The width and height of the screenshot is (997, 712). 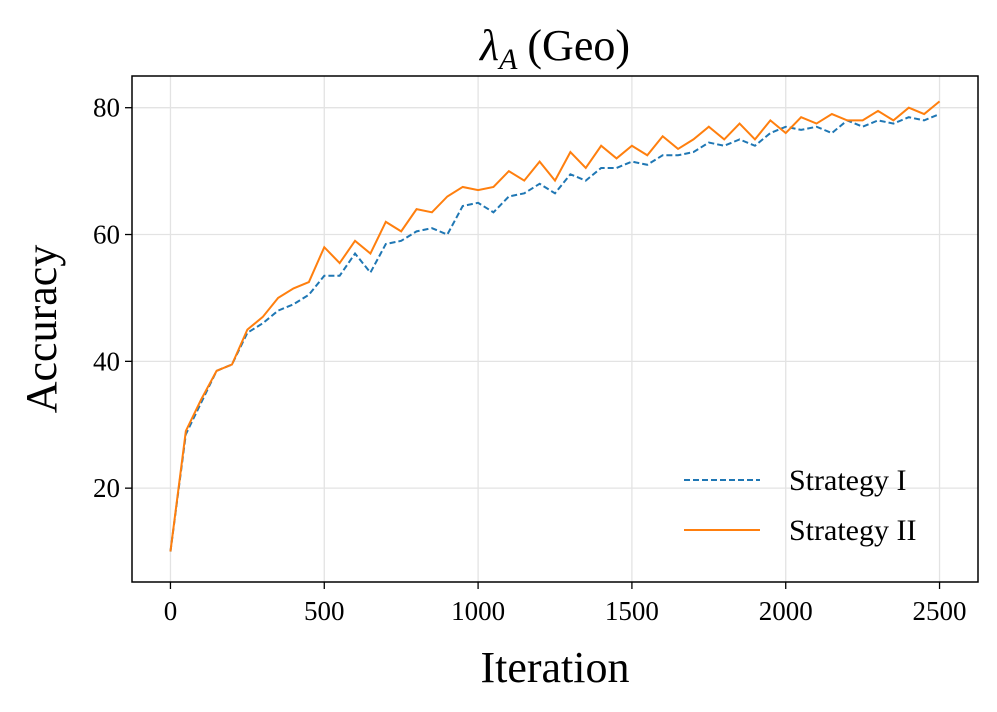 I want to click on chart-title: λA (Geo), so click(x=554, y=48).